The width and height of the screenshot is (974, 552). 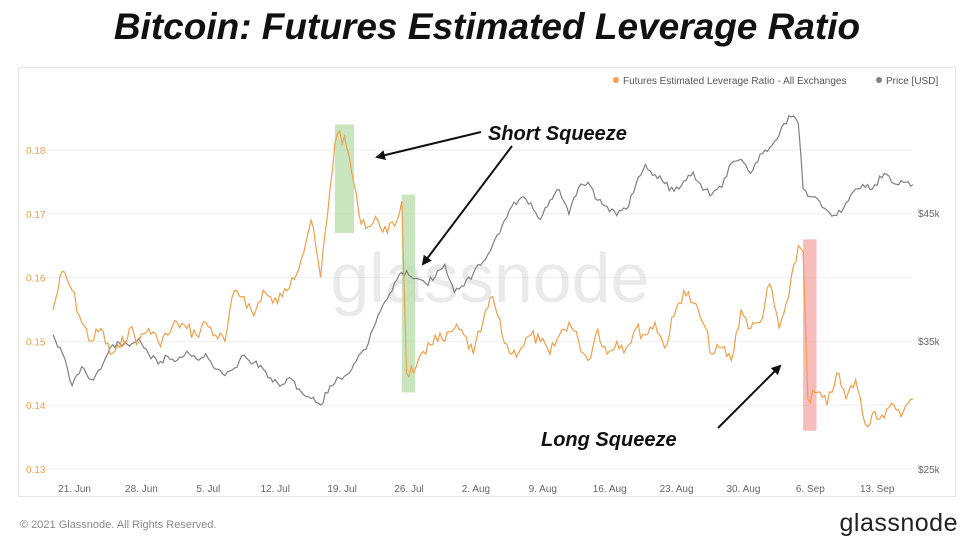 I want to click on short-squeeze-label: Short Squeeze, so click(x=557, y=134).